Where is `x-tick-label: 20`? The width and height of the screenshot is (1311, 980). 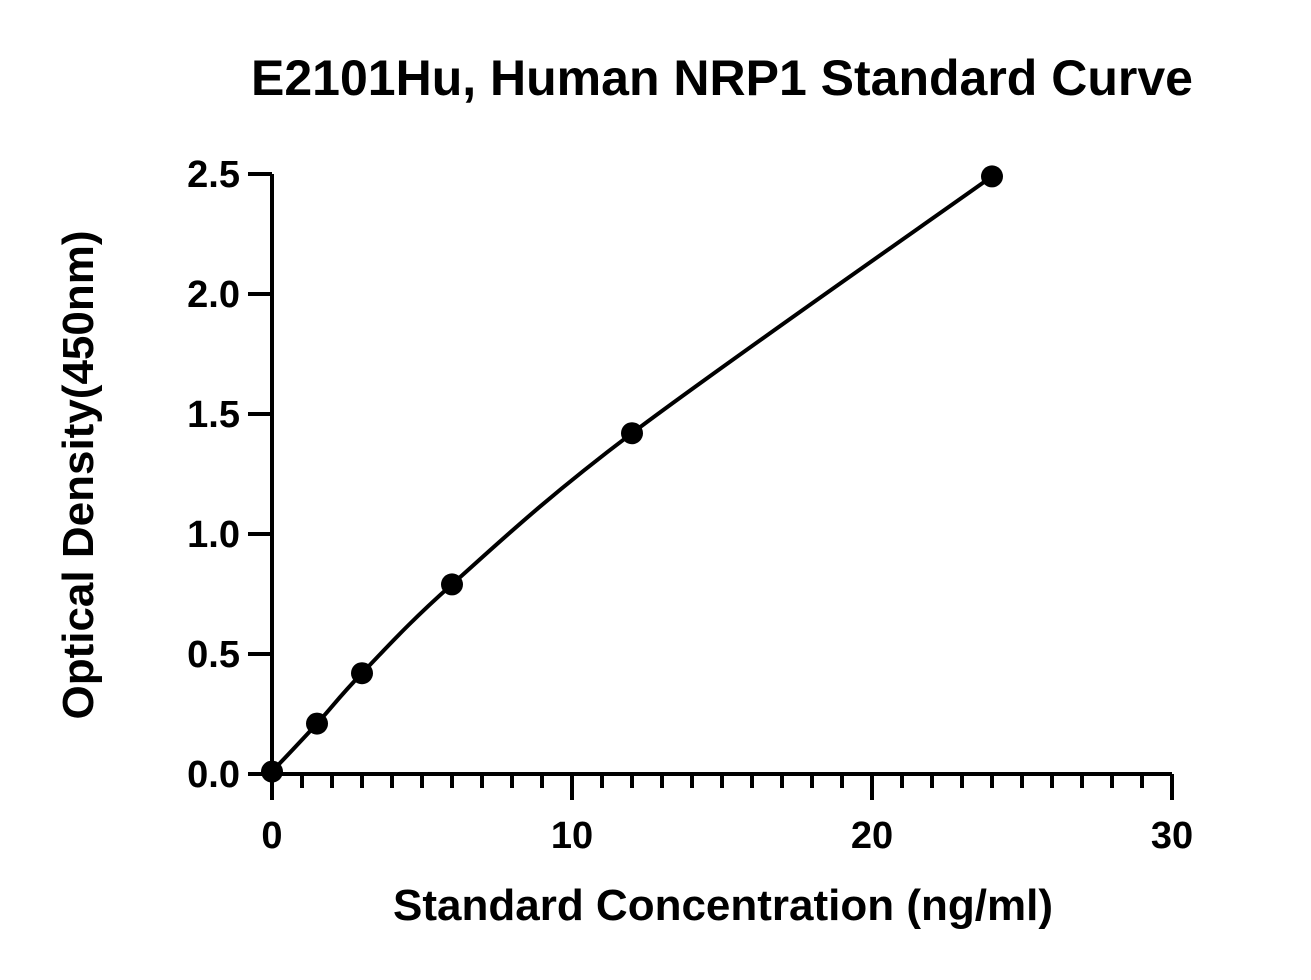
x-tick-label: 20 is located at coordinates (872, 836).